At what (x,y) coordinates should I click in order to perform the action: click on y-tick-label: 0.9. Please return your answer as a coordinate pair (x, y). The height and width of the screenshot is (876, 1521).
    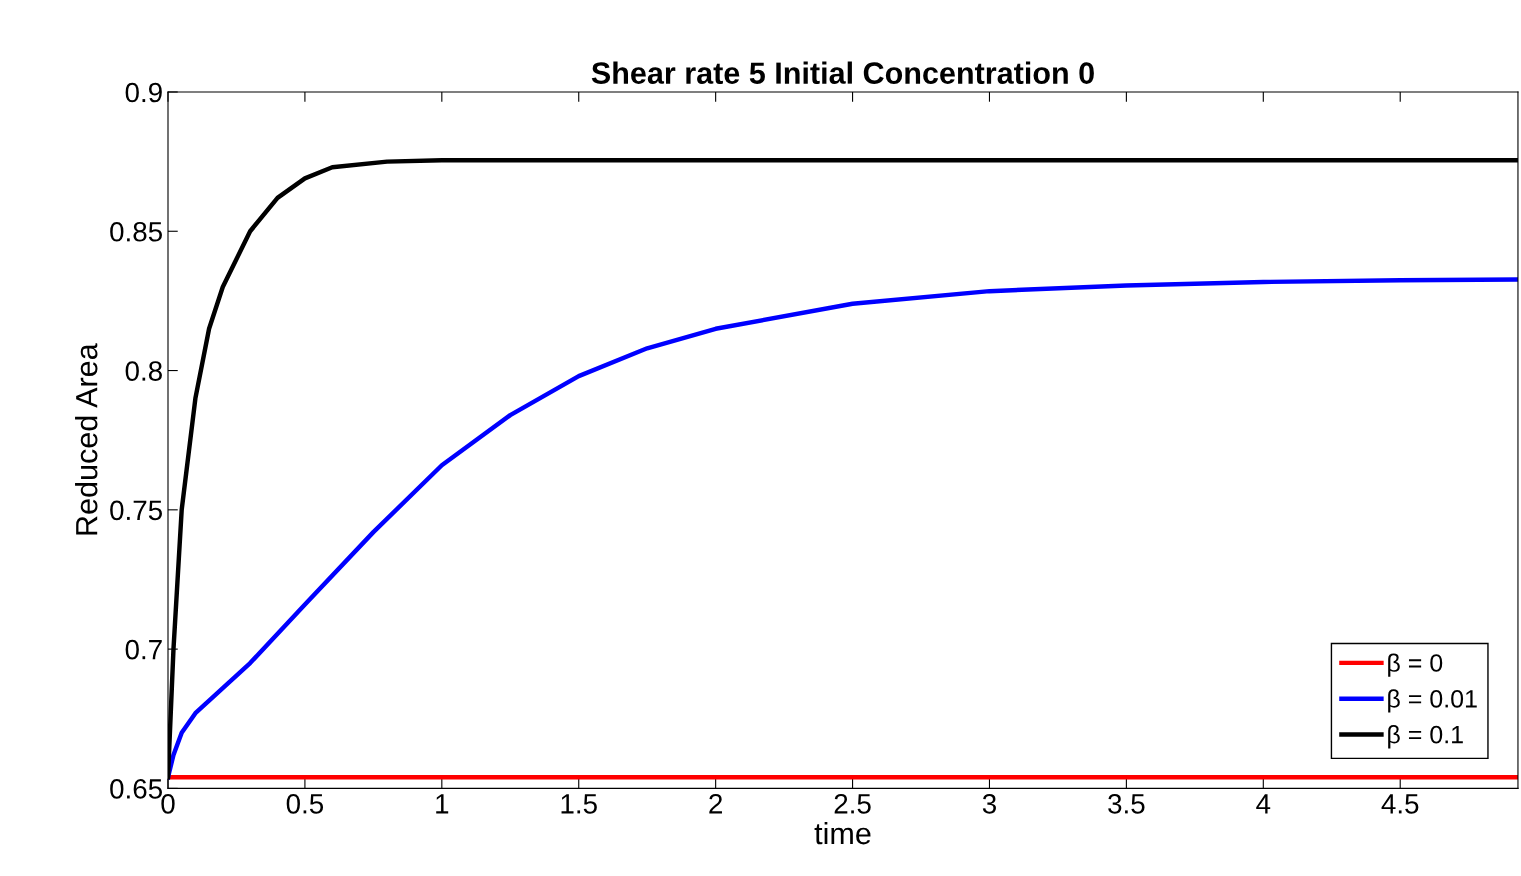
    Looking at the image, I should click on (143, 92).